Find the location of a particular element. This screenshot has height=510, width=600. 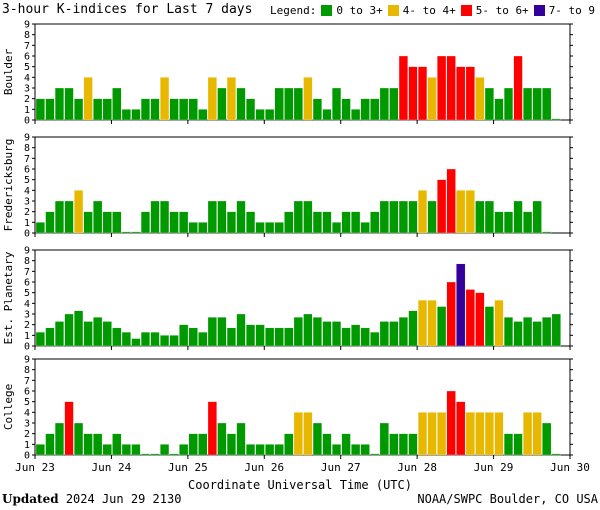

x-axis-title: Coordinate Universal Time (UTC) is located at coordinates (300, 485).